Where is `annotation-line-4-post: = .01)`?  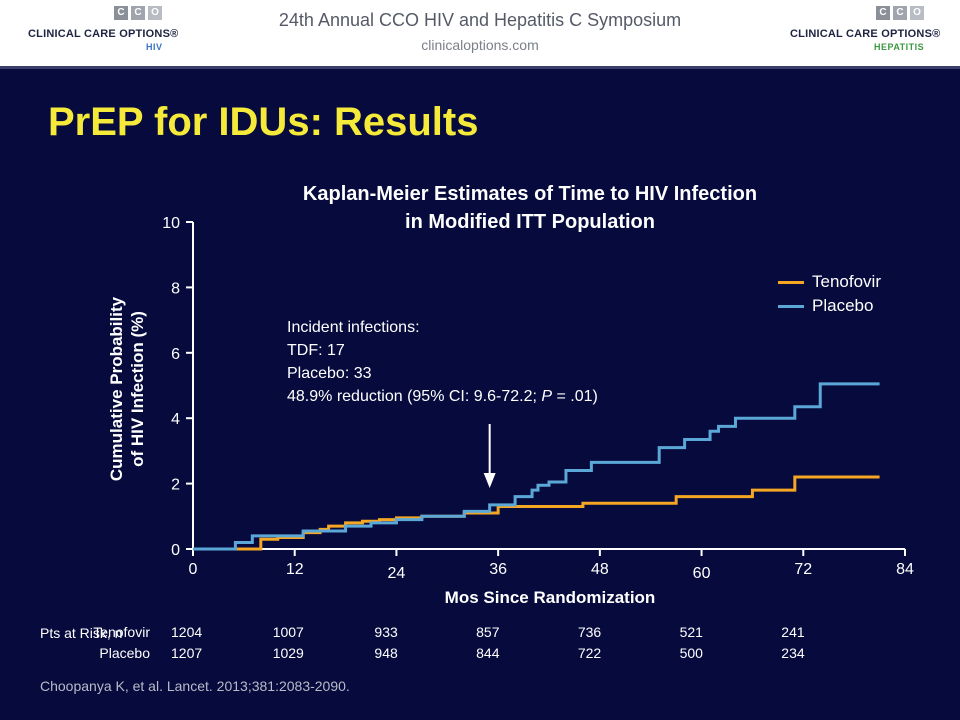 annotation-line-4-post: = .01) is located at coordinates (575, 396).